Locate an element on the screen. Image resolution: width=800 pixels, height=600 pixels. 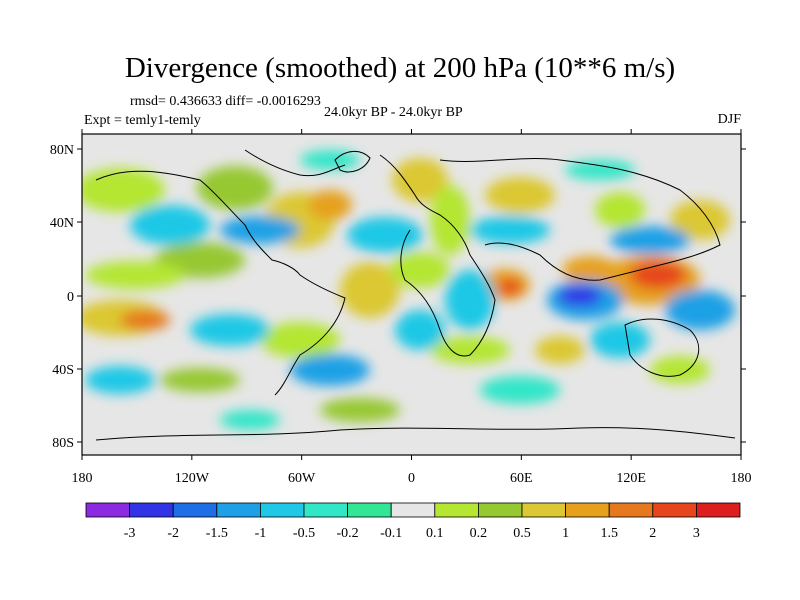
colorbar-label: 0.5 is located at coordinates (522, 533).